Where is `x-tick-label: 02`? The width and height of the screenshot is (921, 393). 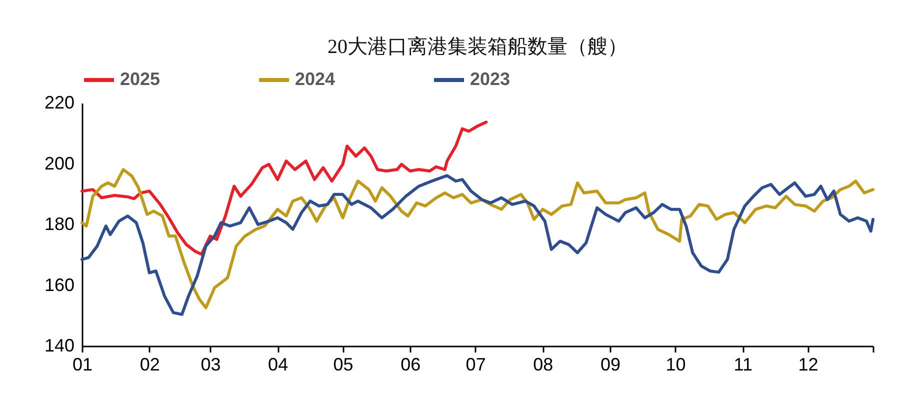
x-tick-label: 02 is located at coordinates (150, 364).